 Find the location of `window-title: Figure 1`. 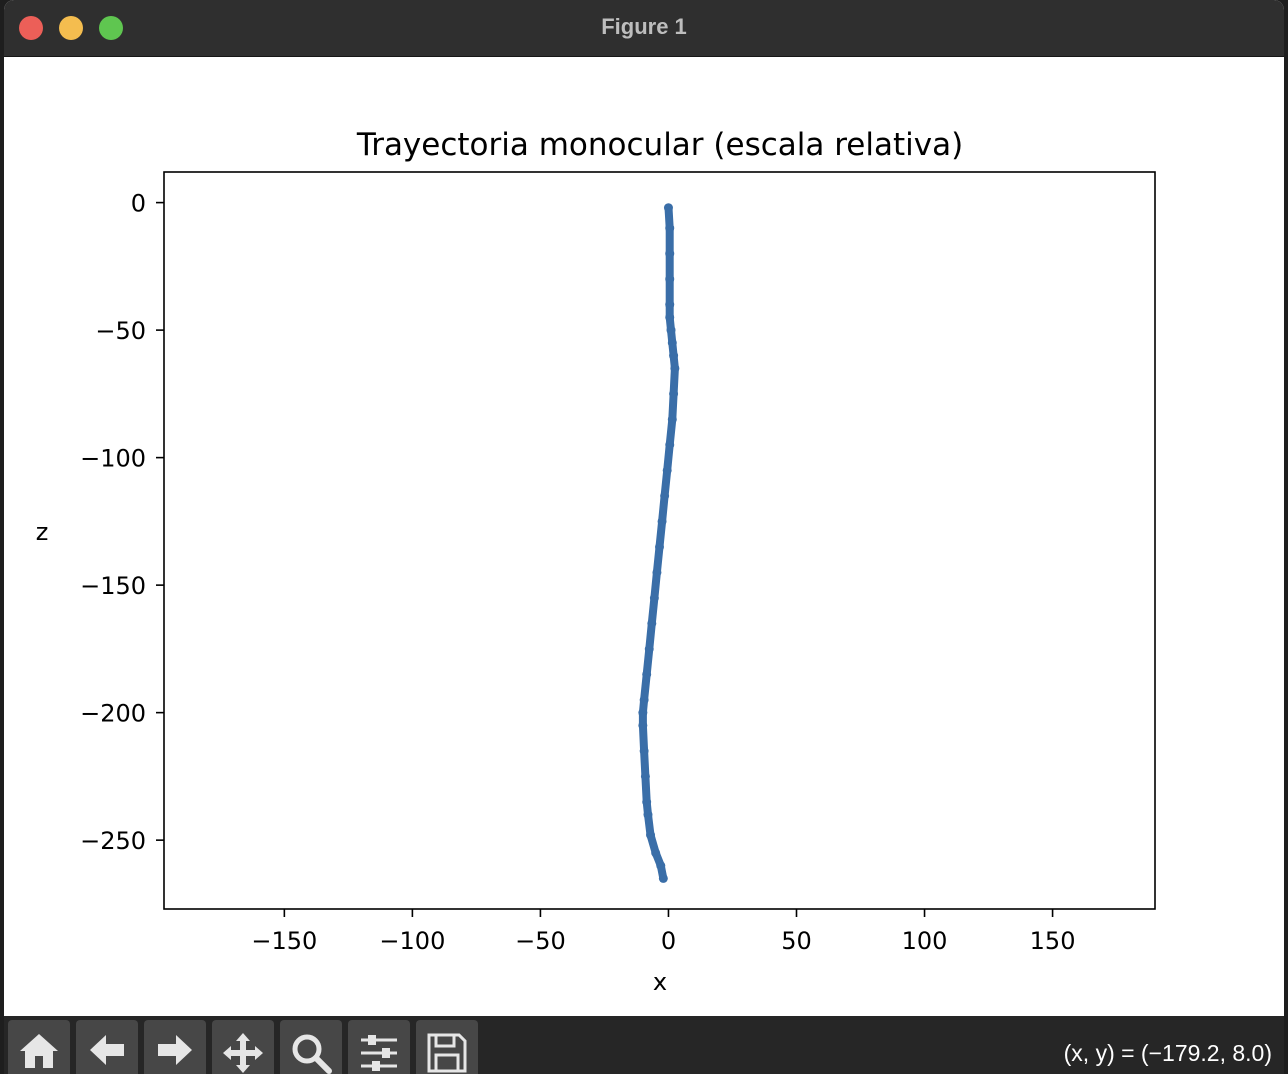

window-title: Figure 1 is located at coordinates (644, 26).